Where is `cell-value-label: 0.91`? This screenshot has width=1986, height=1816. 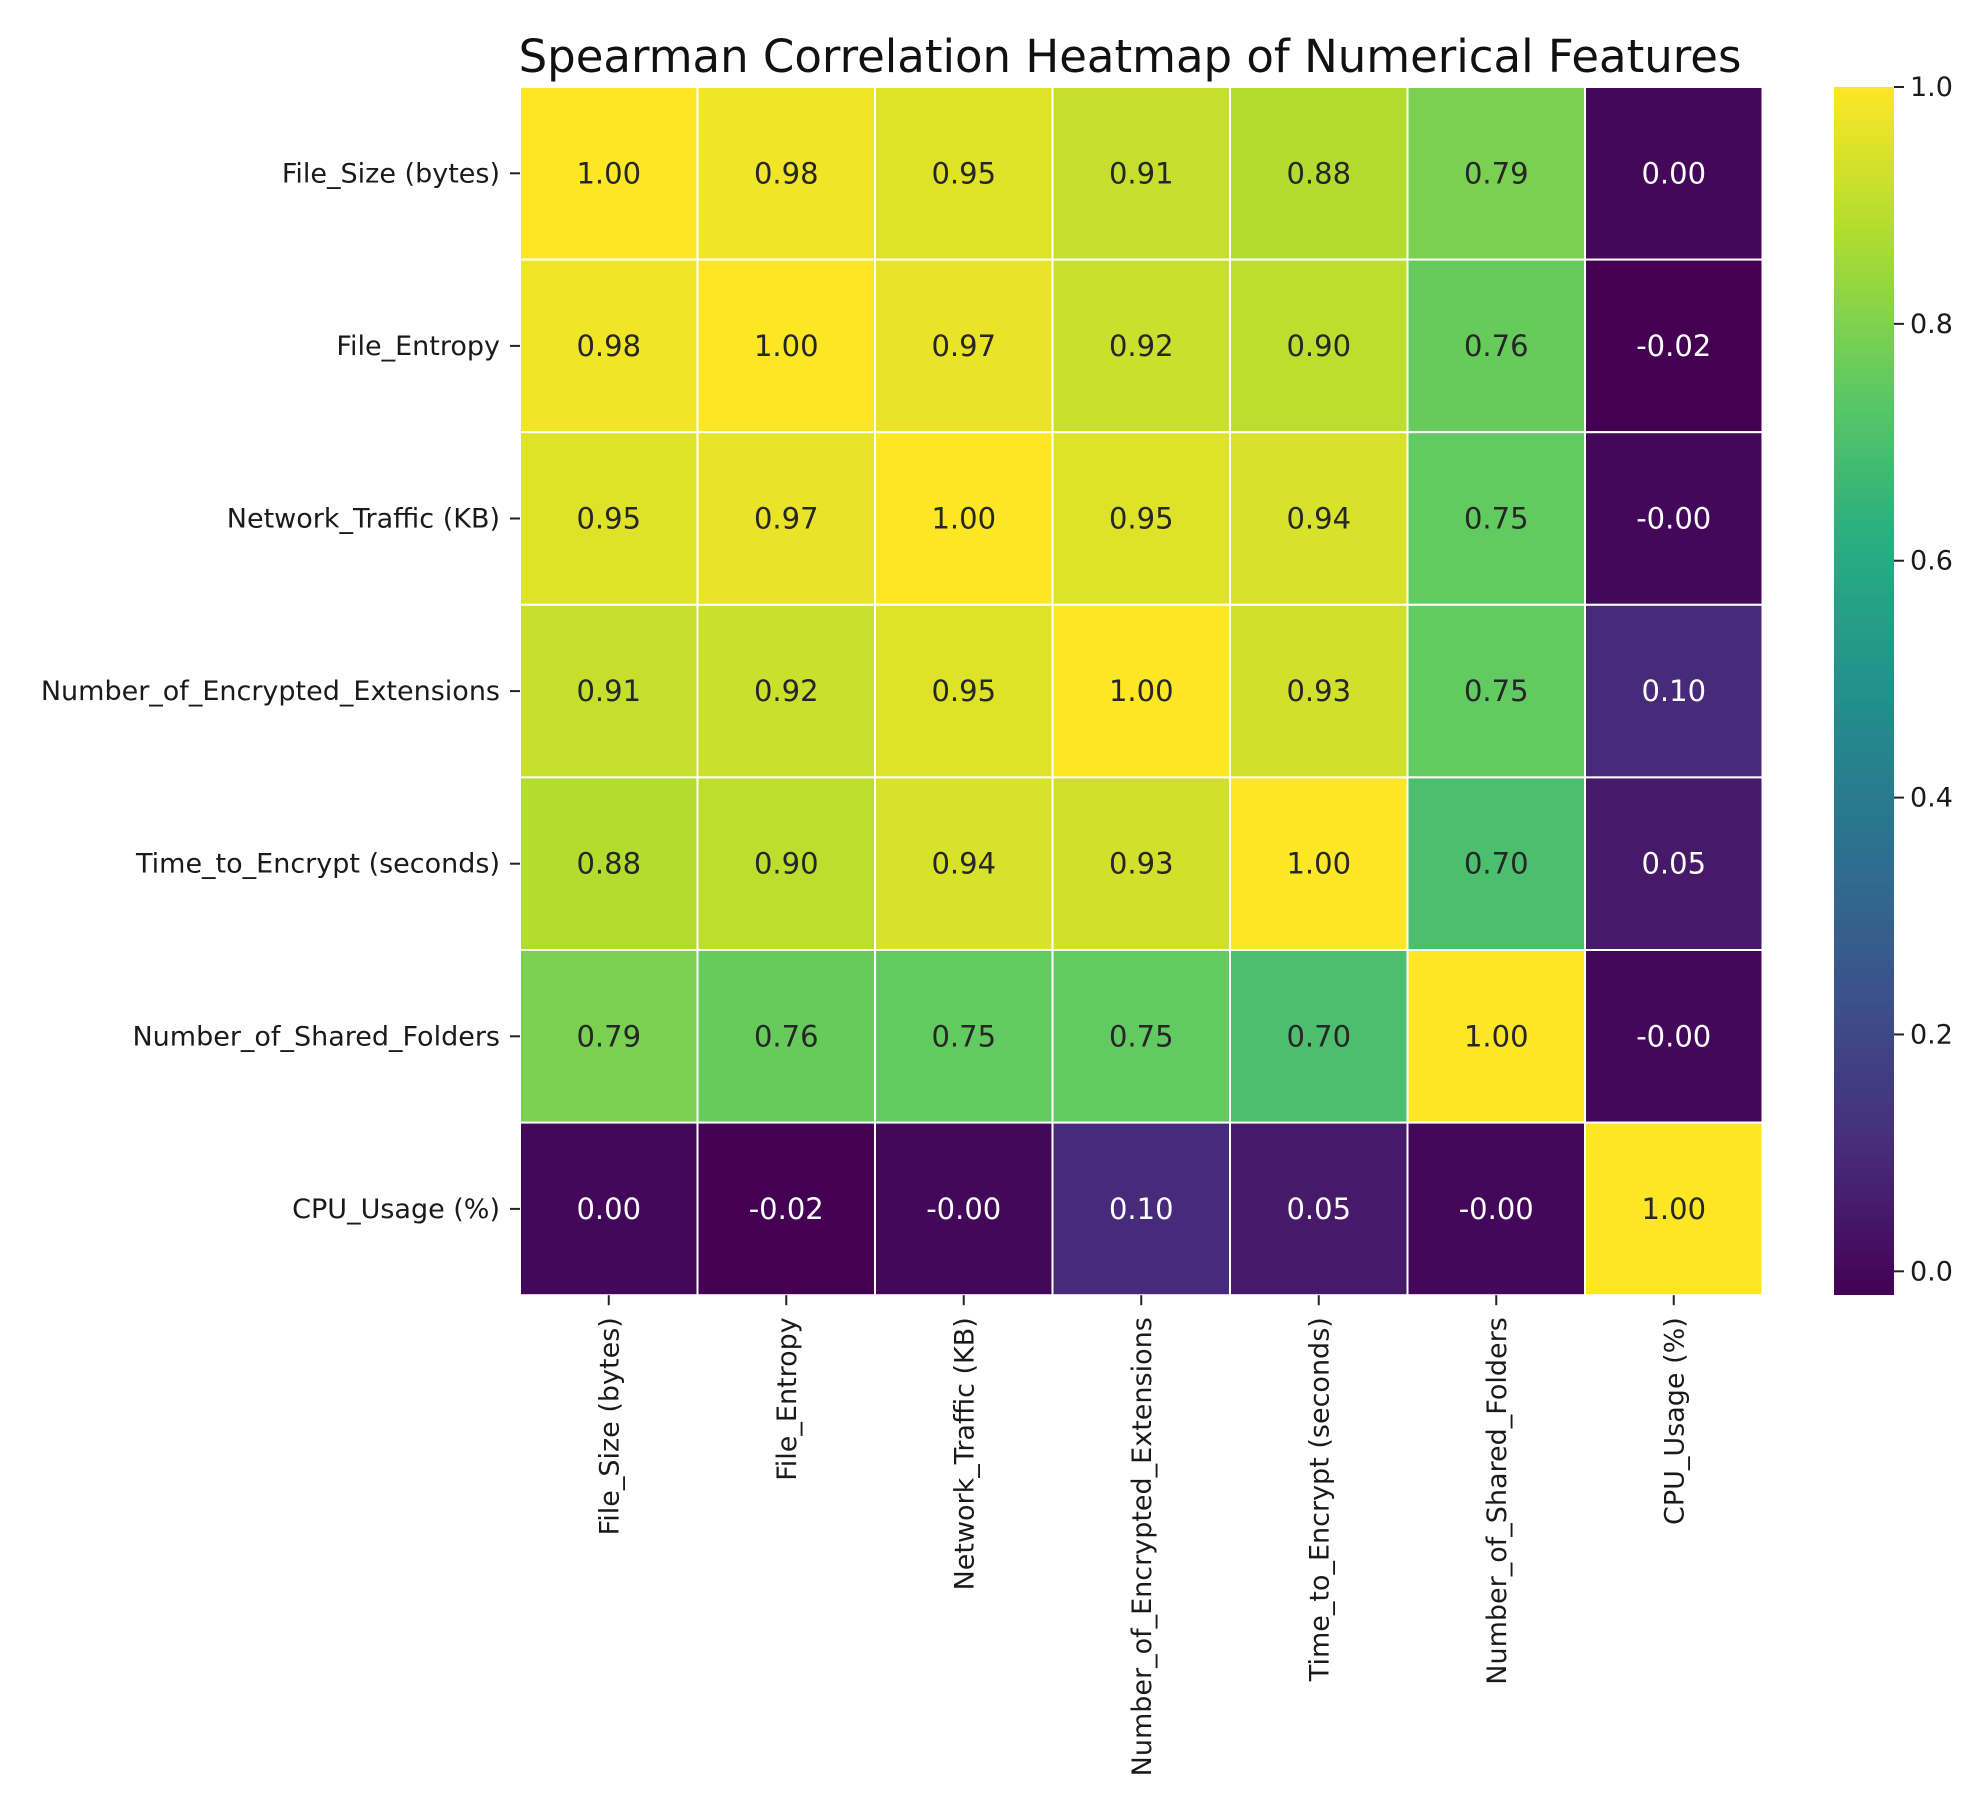
cell-value-label: 0.91 is located at coordinates (1141, 173).